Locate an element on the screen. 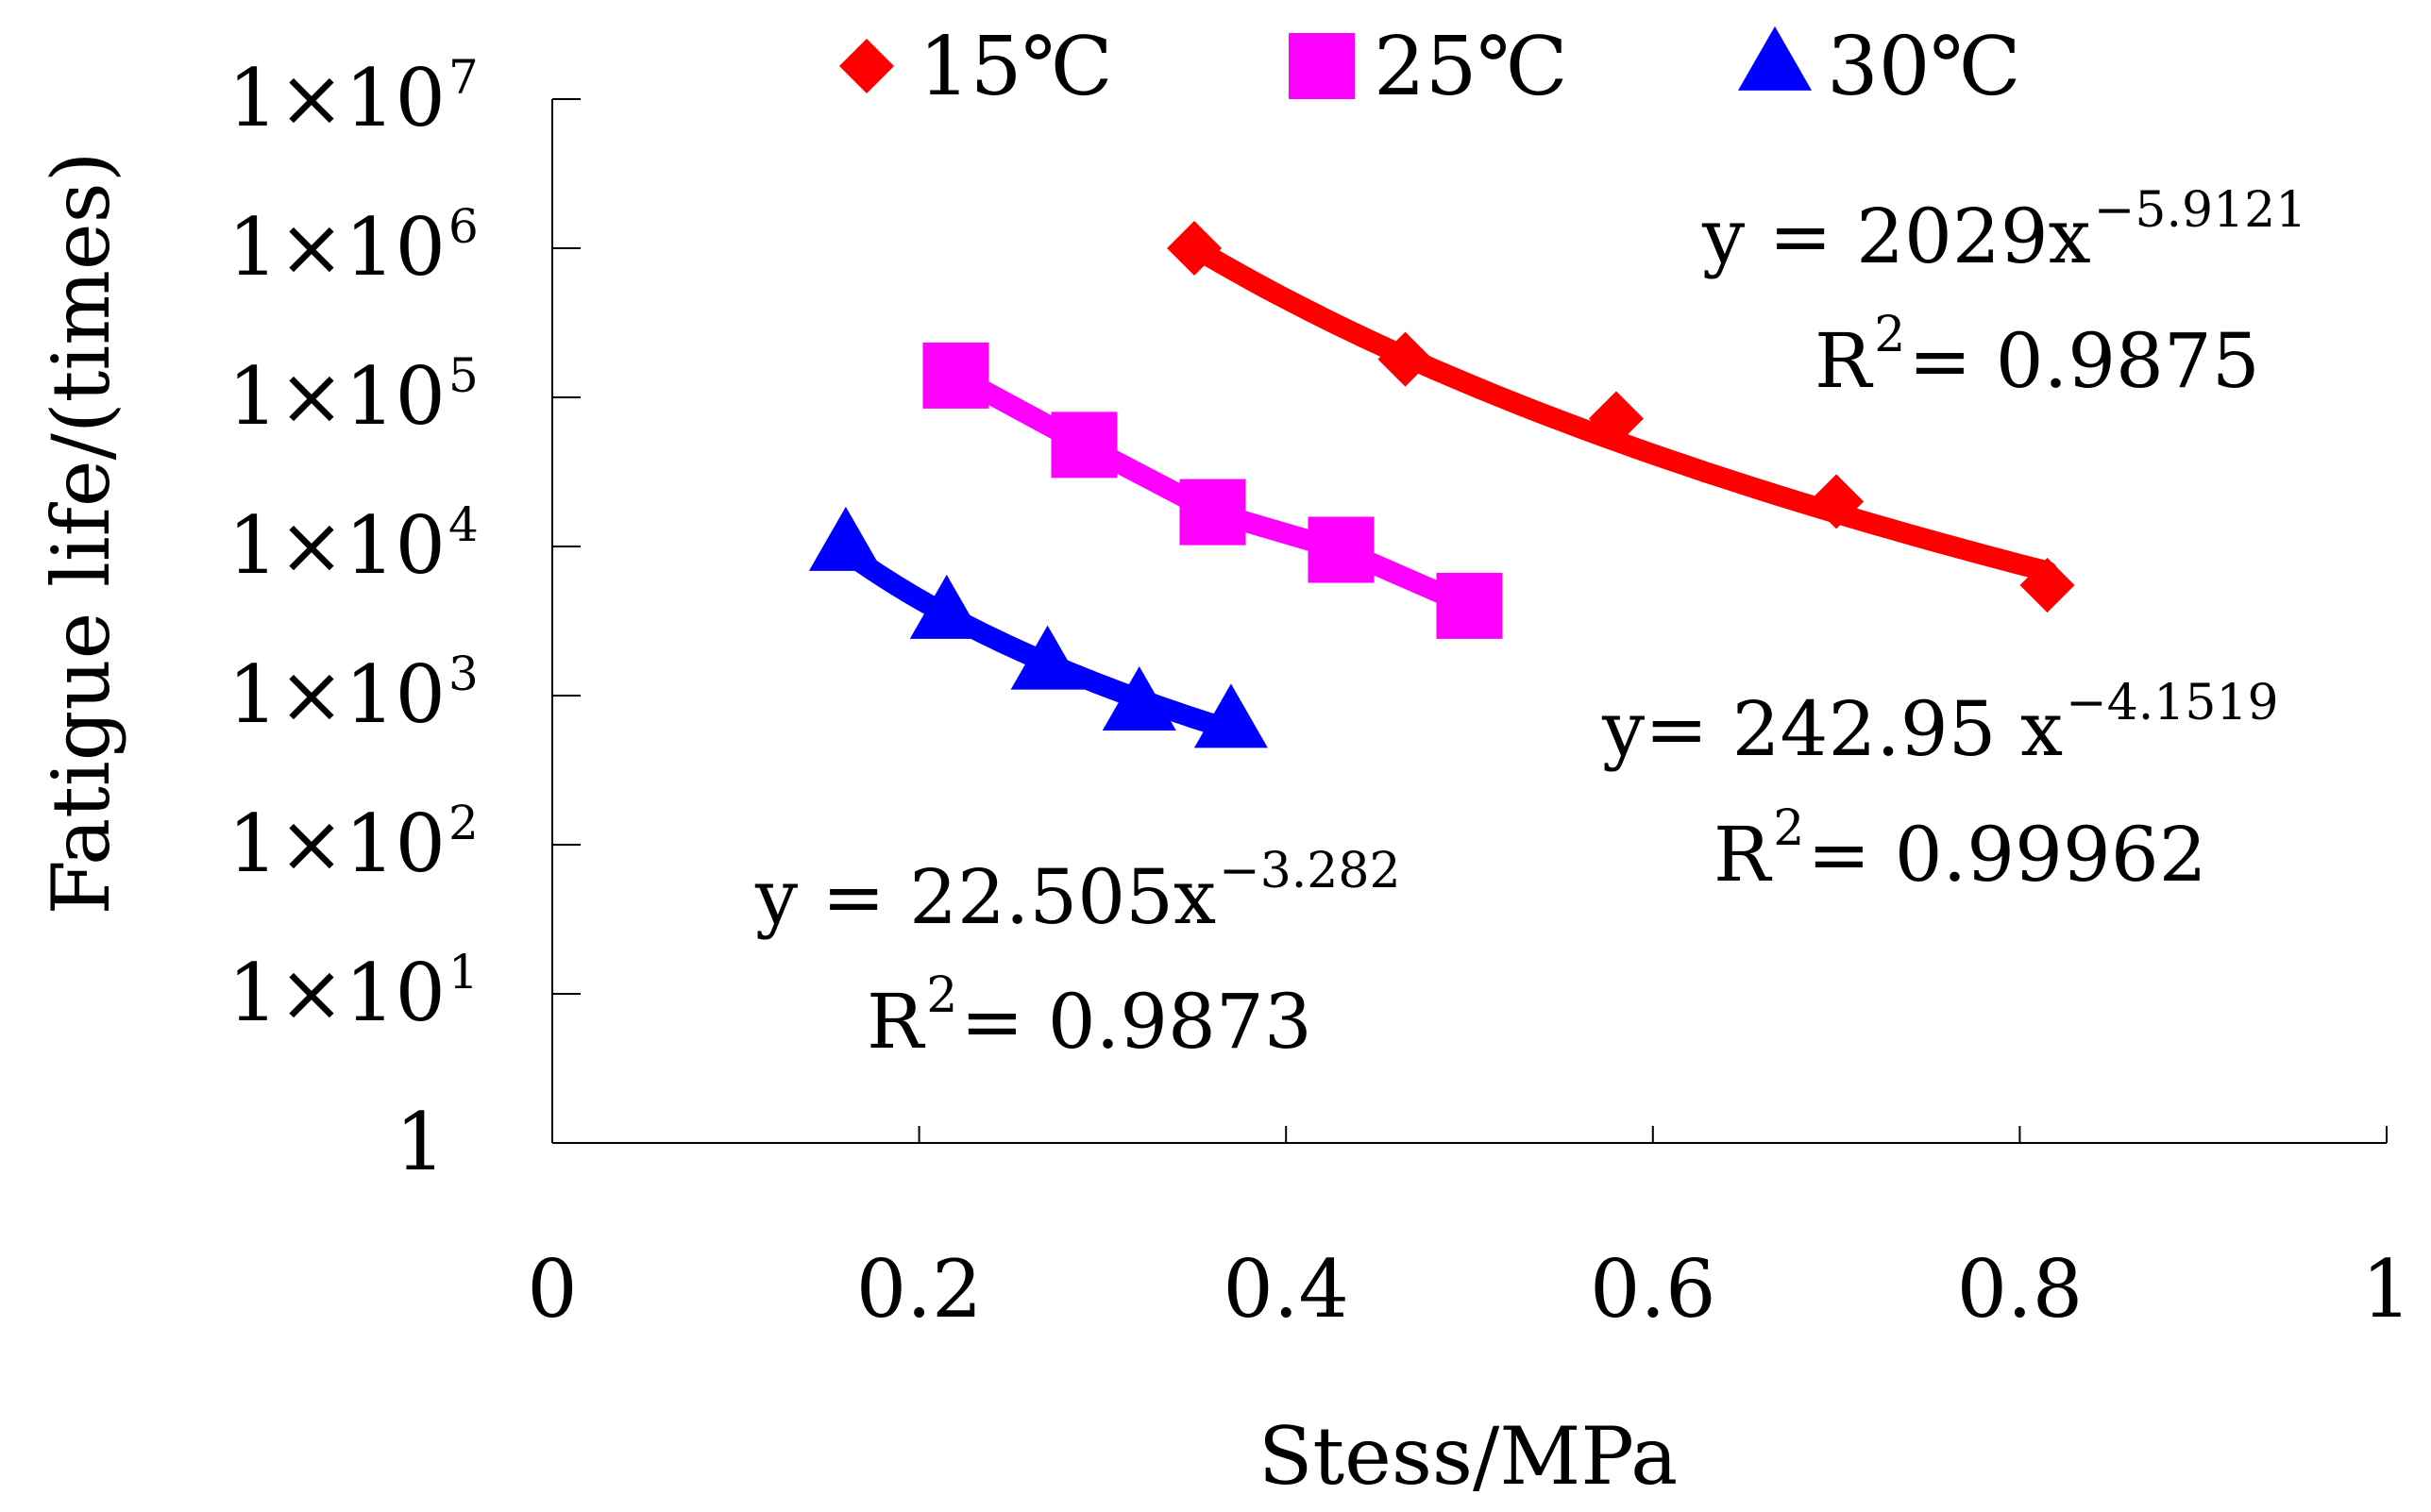 Image resolution: width=2431 pixels, height=1512 pixels. y-tick-label-3: 1×10 is located at coordinates (337, 694).